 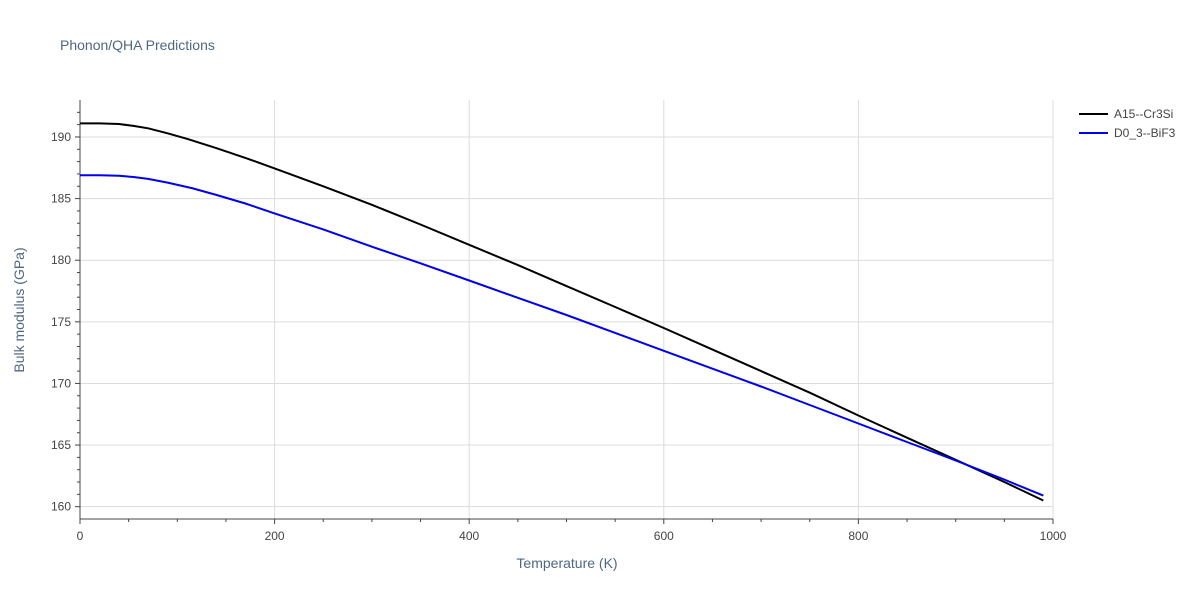 I want to click on y-tick-label: 170, so click(x=61, y=383).